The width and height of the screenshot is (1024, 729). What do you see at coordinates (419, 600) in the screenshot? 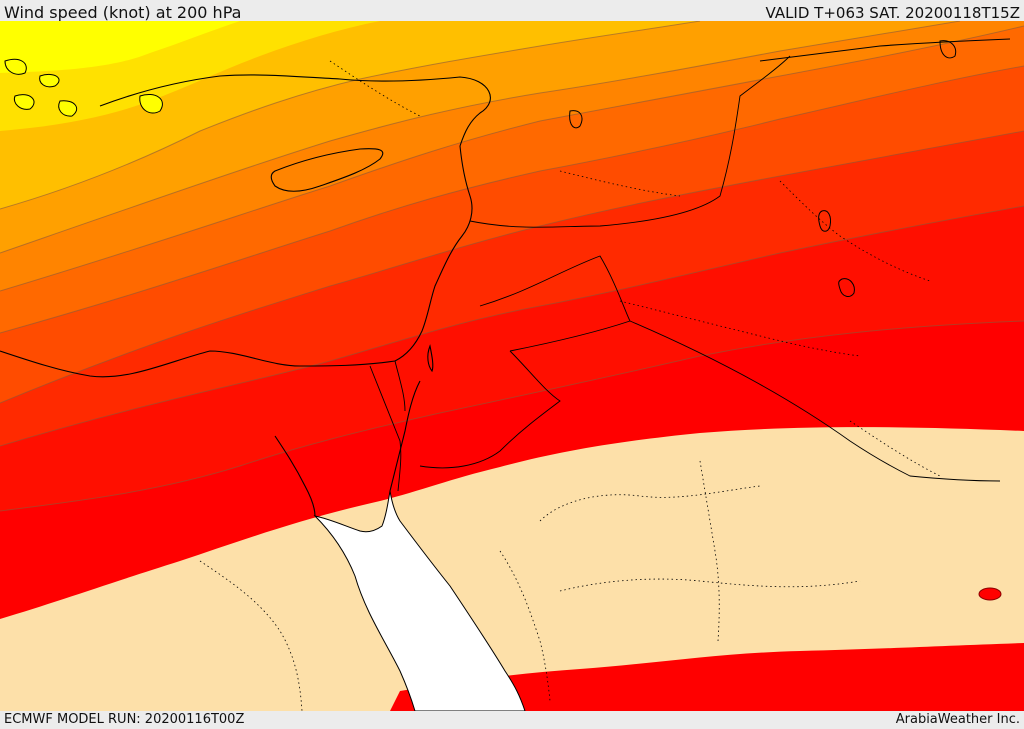
I see `red-sea` at bounding box center [419, 600].